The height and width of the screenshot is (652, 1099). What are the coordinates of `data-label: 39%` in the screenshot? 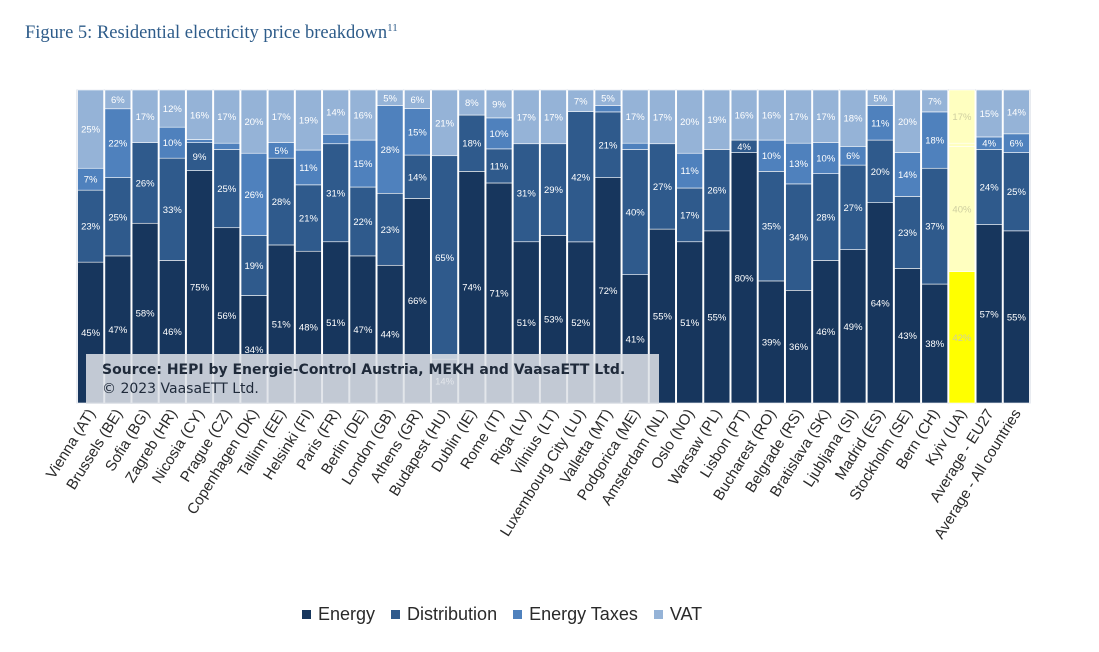 It's located at (772, 342).